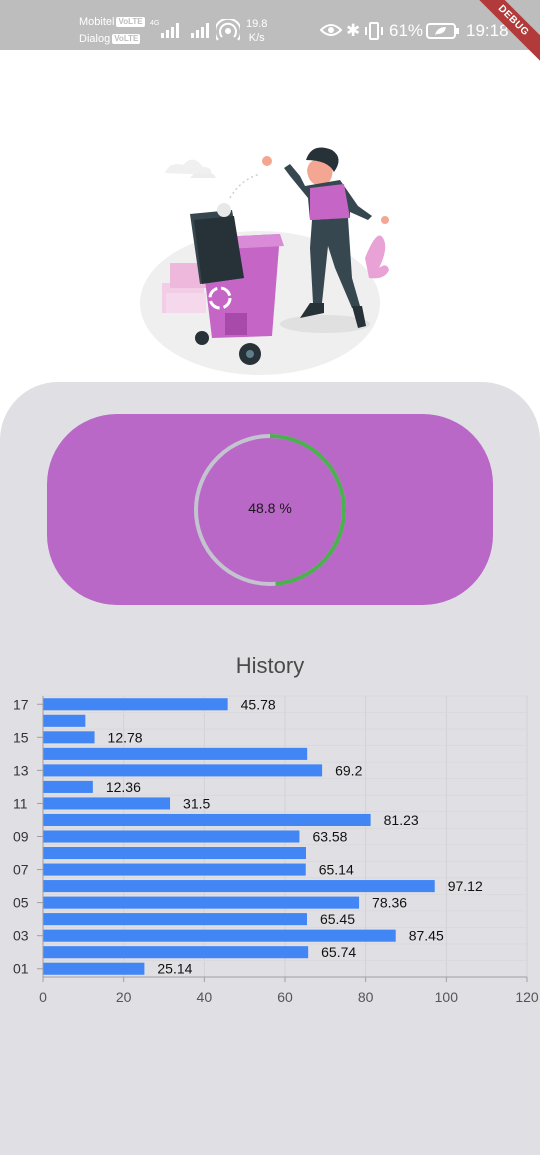 The height and width of the screenshot is (1155, 540). I want to click on battery-percent: 61%, so click(406, 30).